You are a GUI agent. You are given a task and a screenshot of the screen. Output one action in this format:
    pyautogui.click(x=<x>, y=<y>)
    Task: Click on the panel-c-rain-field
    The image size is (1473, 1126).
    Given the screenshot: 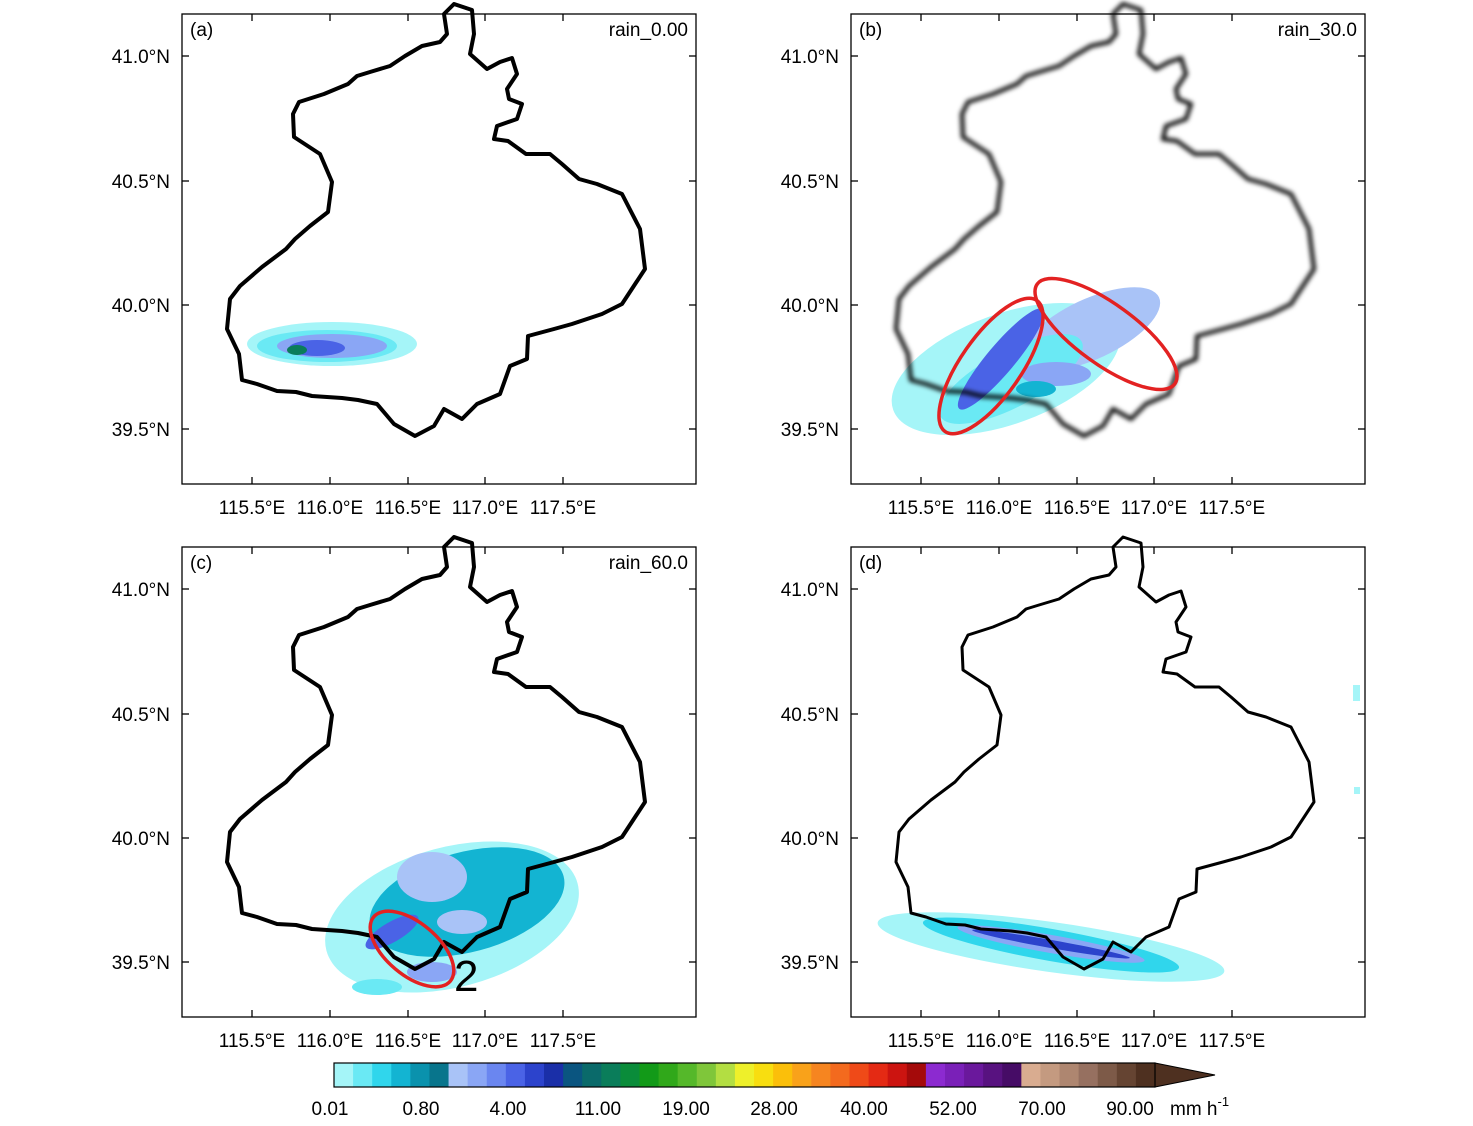 What is the action you would take?
    pyautogui.click(x=452, y=917)
    